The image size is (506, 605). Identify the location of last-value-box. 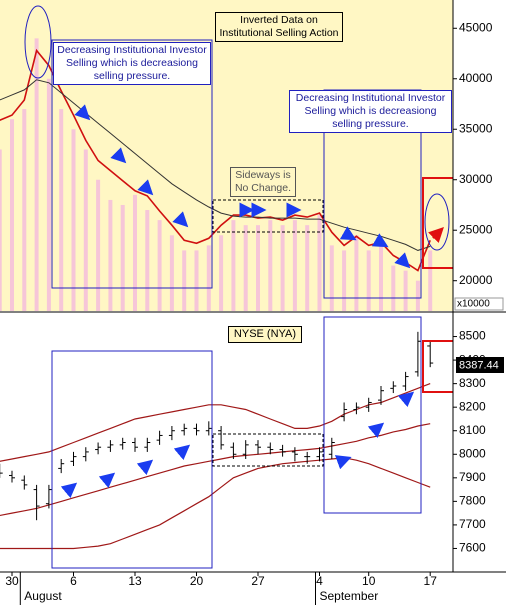
(480, 365).